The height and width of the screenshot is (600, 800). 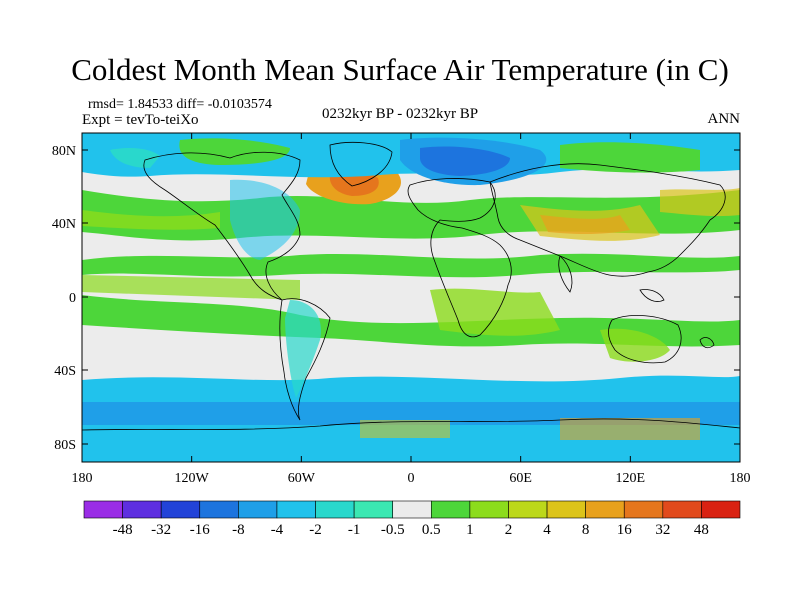 I want to click on colorbar-label: 1, so click(x=470, y=530).